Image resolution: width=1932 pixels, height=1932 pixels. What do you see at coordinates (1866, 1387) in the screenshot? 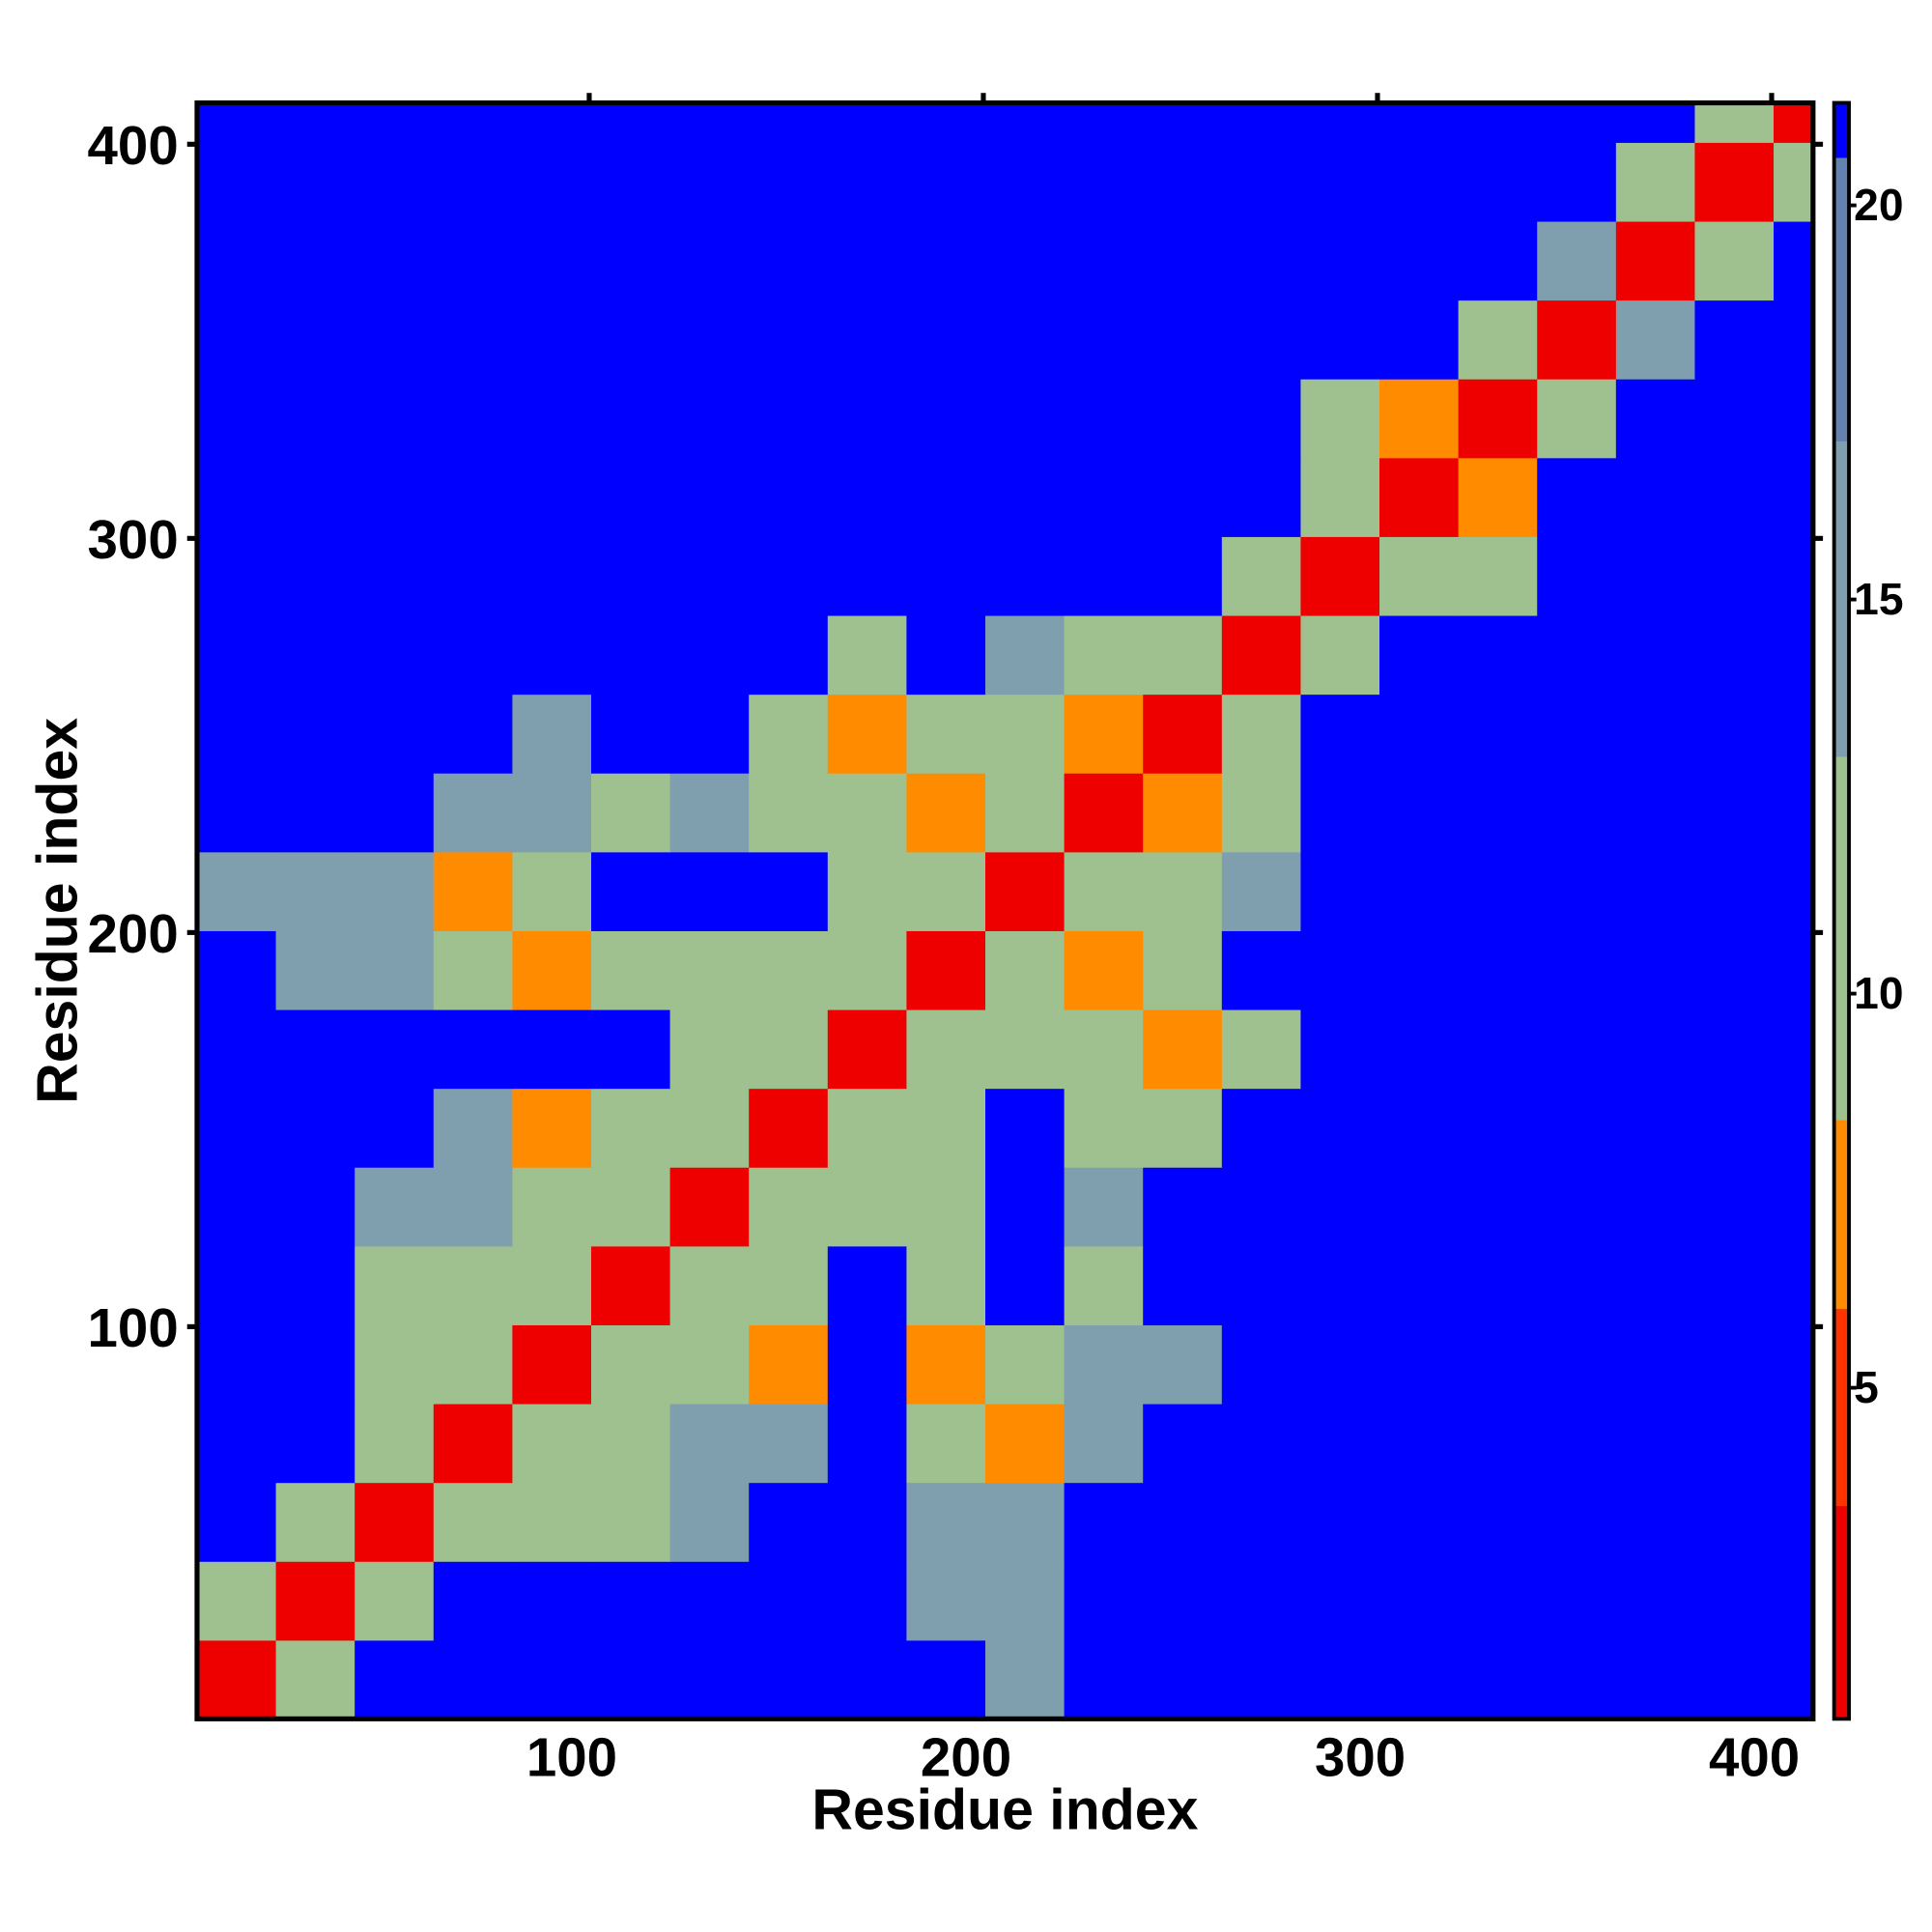
I see `colorbar-tick-label: 5` at bounding box center [1866, 1387].